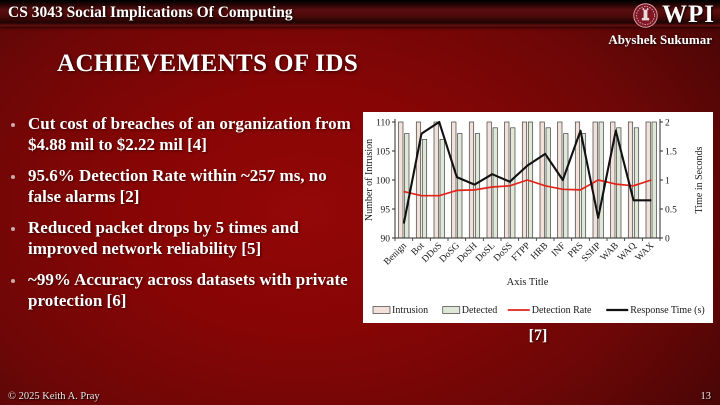 This screenshot has height=405, width=720. Describe the element at coordinates (610, 252) in the screenshot. I see `svg-text: WAB` at that location.